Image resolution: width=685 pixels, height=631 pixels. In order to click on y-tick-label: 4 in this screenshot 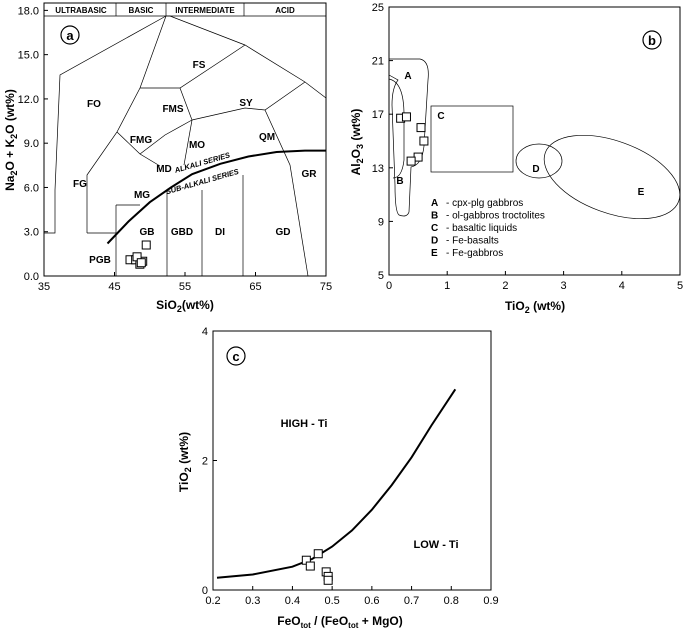, I will do `click(205, 332)`.